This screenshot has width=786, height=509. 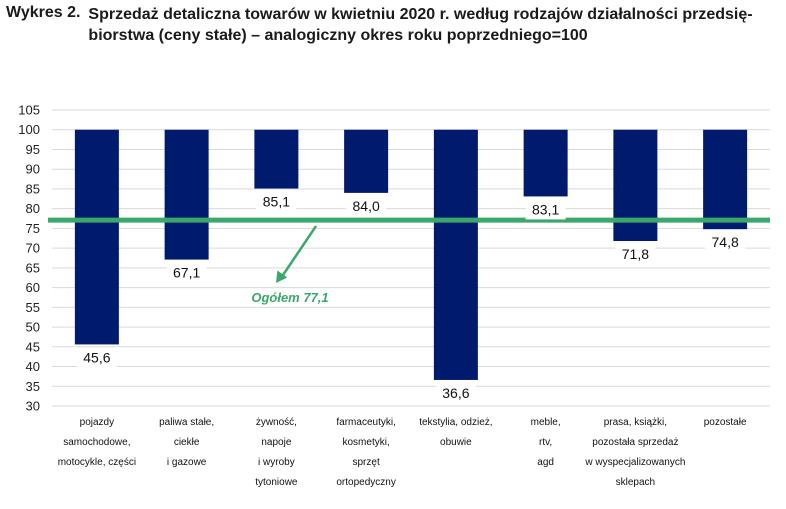 What do you see at coordinates (29, 110) in the screenshot?
I see `y-tick-label: 105` at bounding box center [29, 110].